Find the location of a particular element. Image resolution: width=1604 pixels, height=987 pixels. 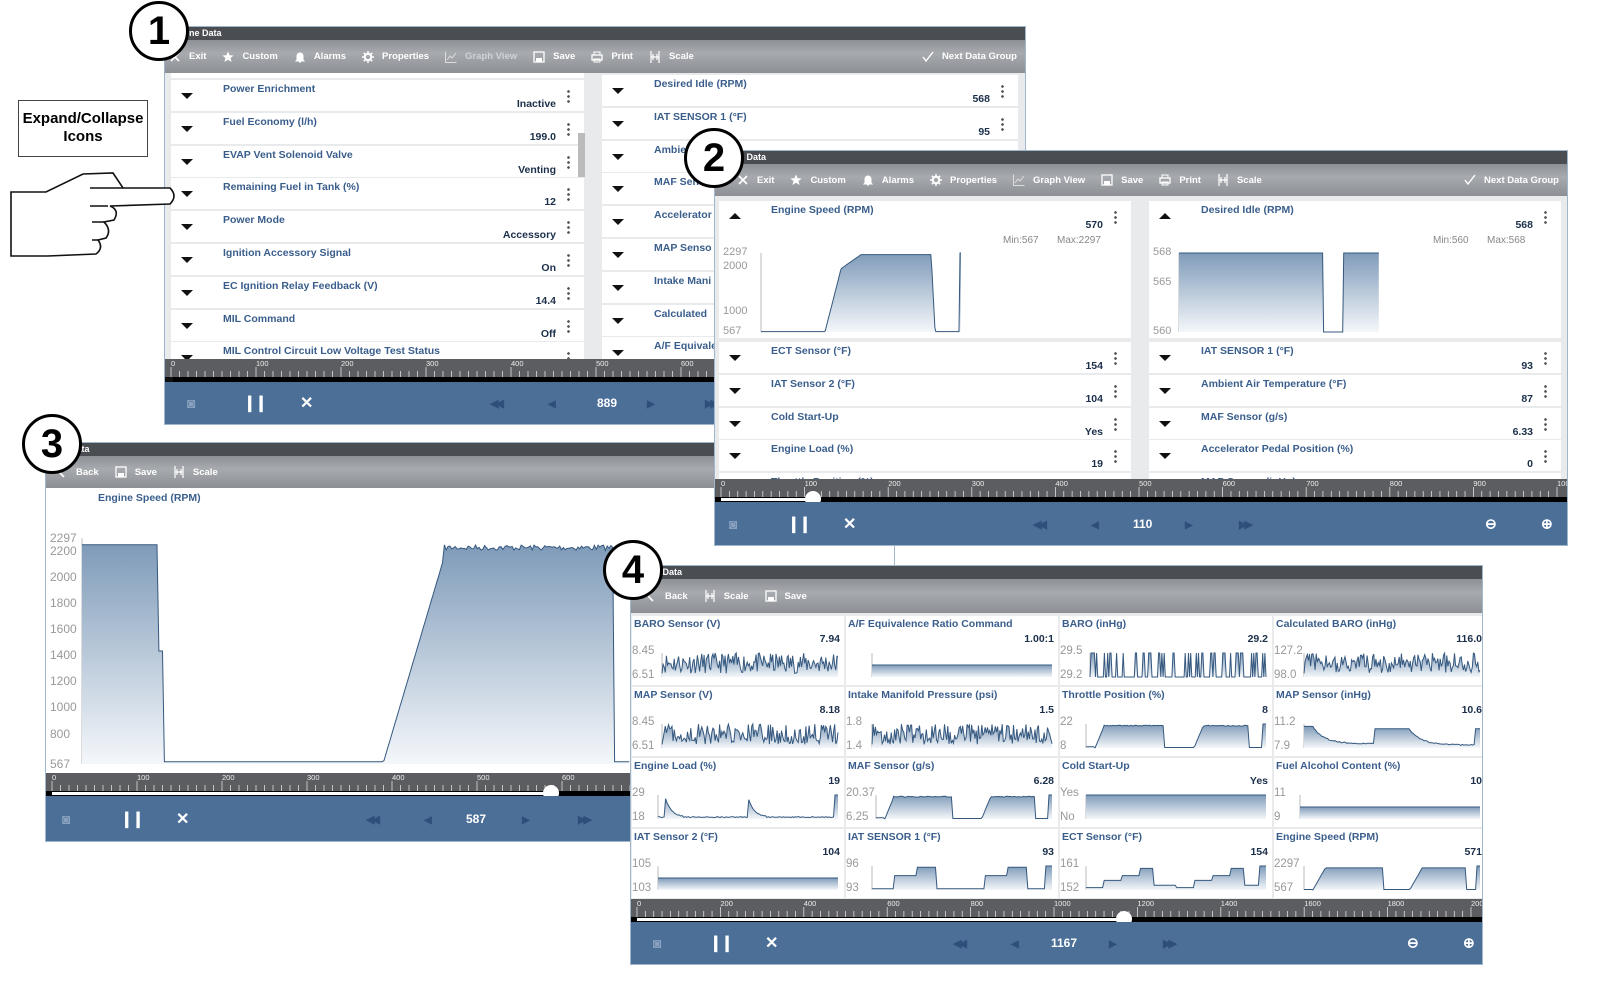

graph-cell: Throttle Position (%) 8 22 8 is located at coordinates (1166, 721).